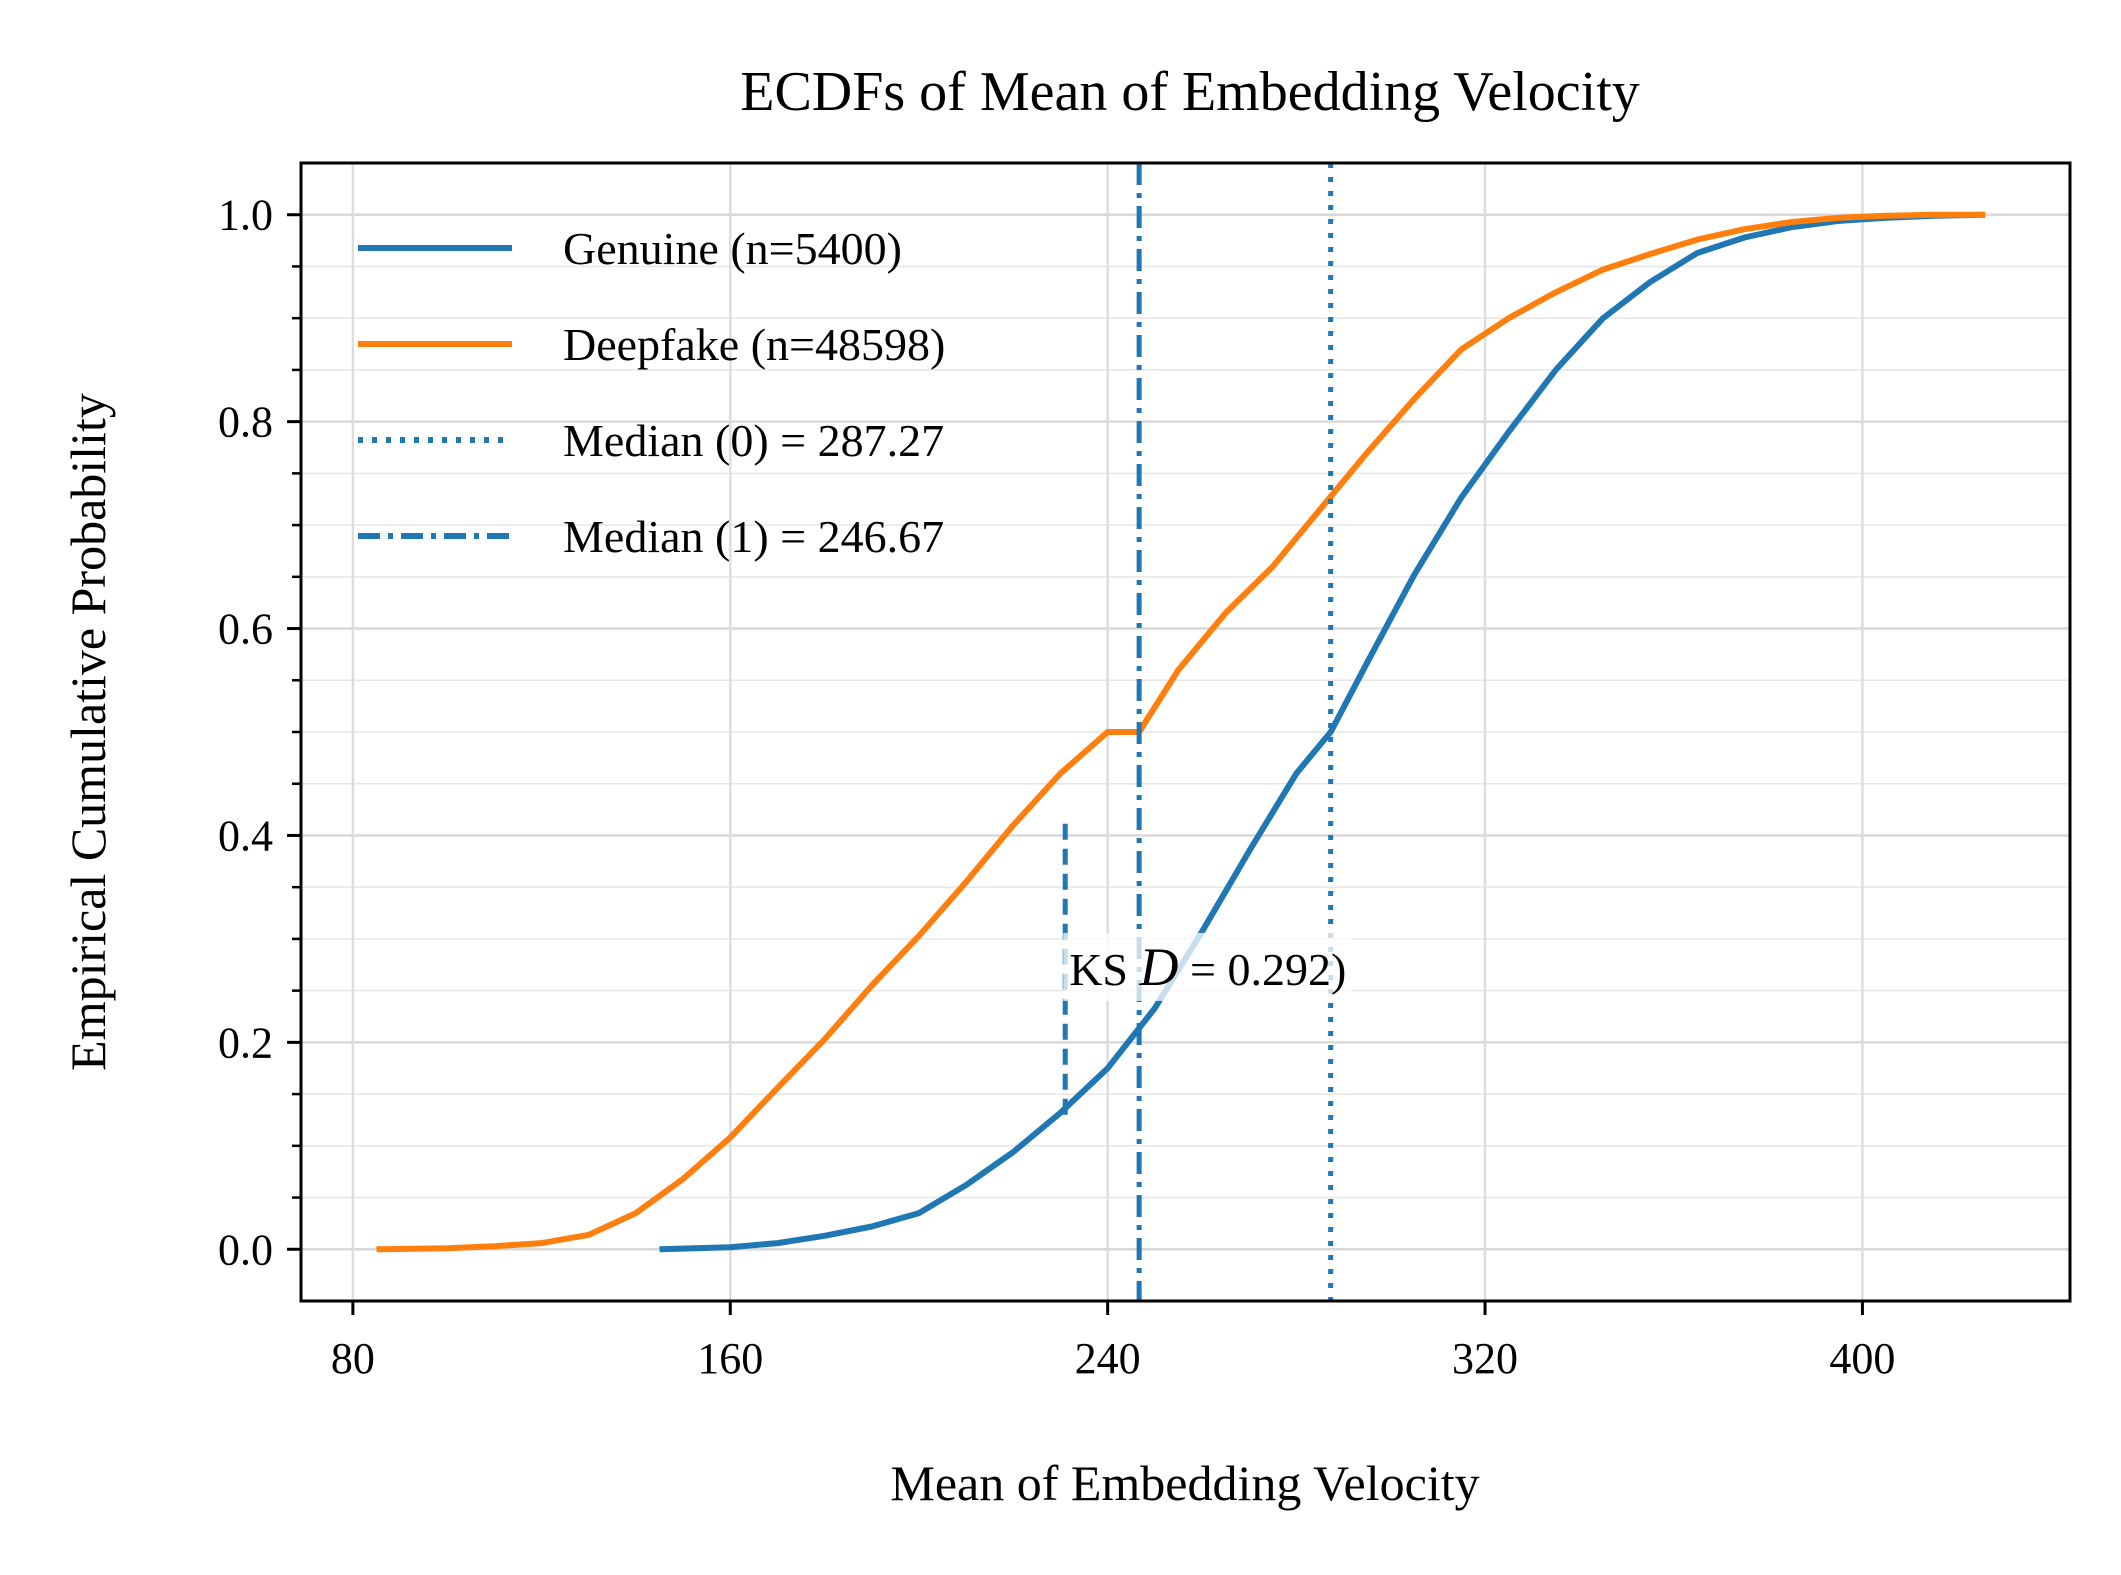  Describe the element at coordinates (754, 344) in the screenshot. I see `legend-label-deepfake: Deepfake (n=48598)` at that location.